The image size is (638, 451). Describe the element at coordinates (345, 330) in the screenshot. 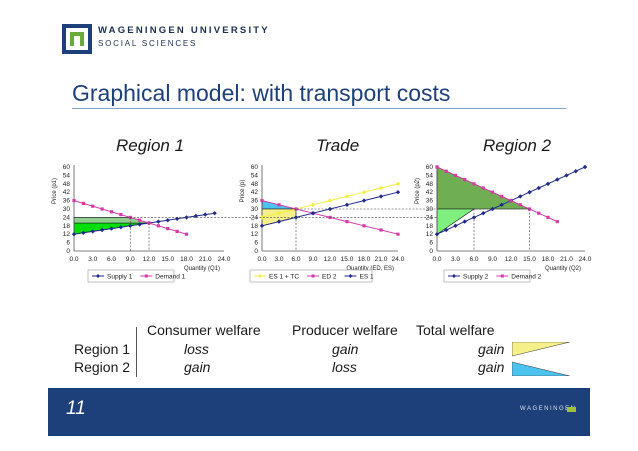

I see `header-producer-welfare: Producer welfare` at that location.